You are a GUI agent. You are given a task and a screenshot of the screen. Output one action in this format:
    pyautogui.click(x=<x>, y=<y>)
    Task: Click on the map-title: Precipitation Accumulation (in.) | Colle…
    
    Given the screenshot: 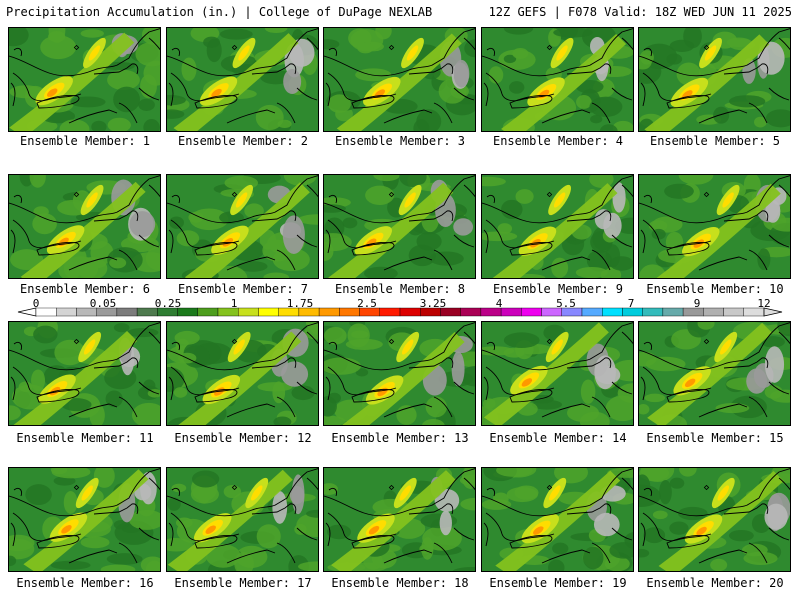 What is the action you would take?
    pyautogui.click(x=219, y=12)
    